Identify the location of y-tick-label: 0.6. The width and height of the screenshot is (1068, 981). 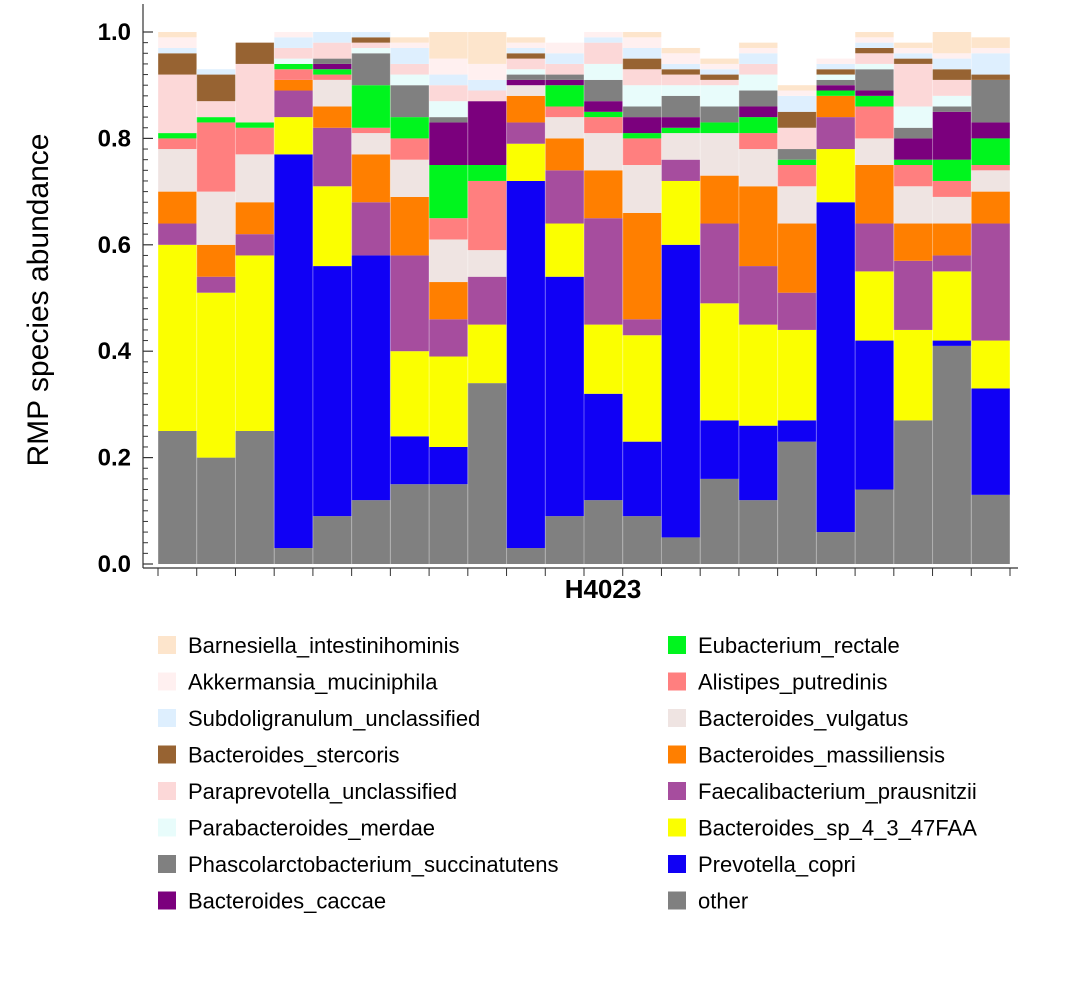
(114, 245).